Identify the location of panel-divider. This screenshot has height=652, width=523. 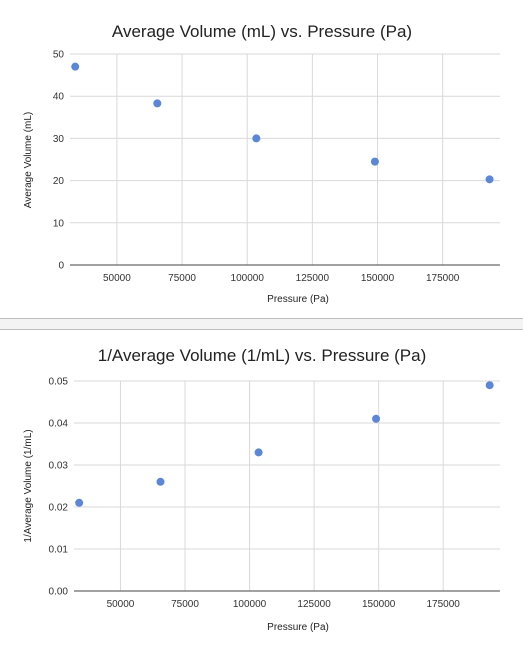
(261, 324).